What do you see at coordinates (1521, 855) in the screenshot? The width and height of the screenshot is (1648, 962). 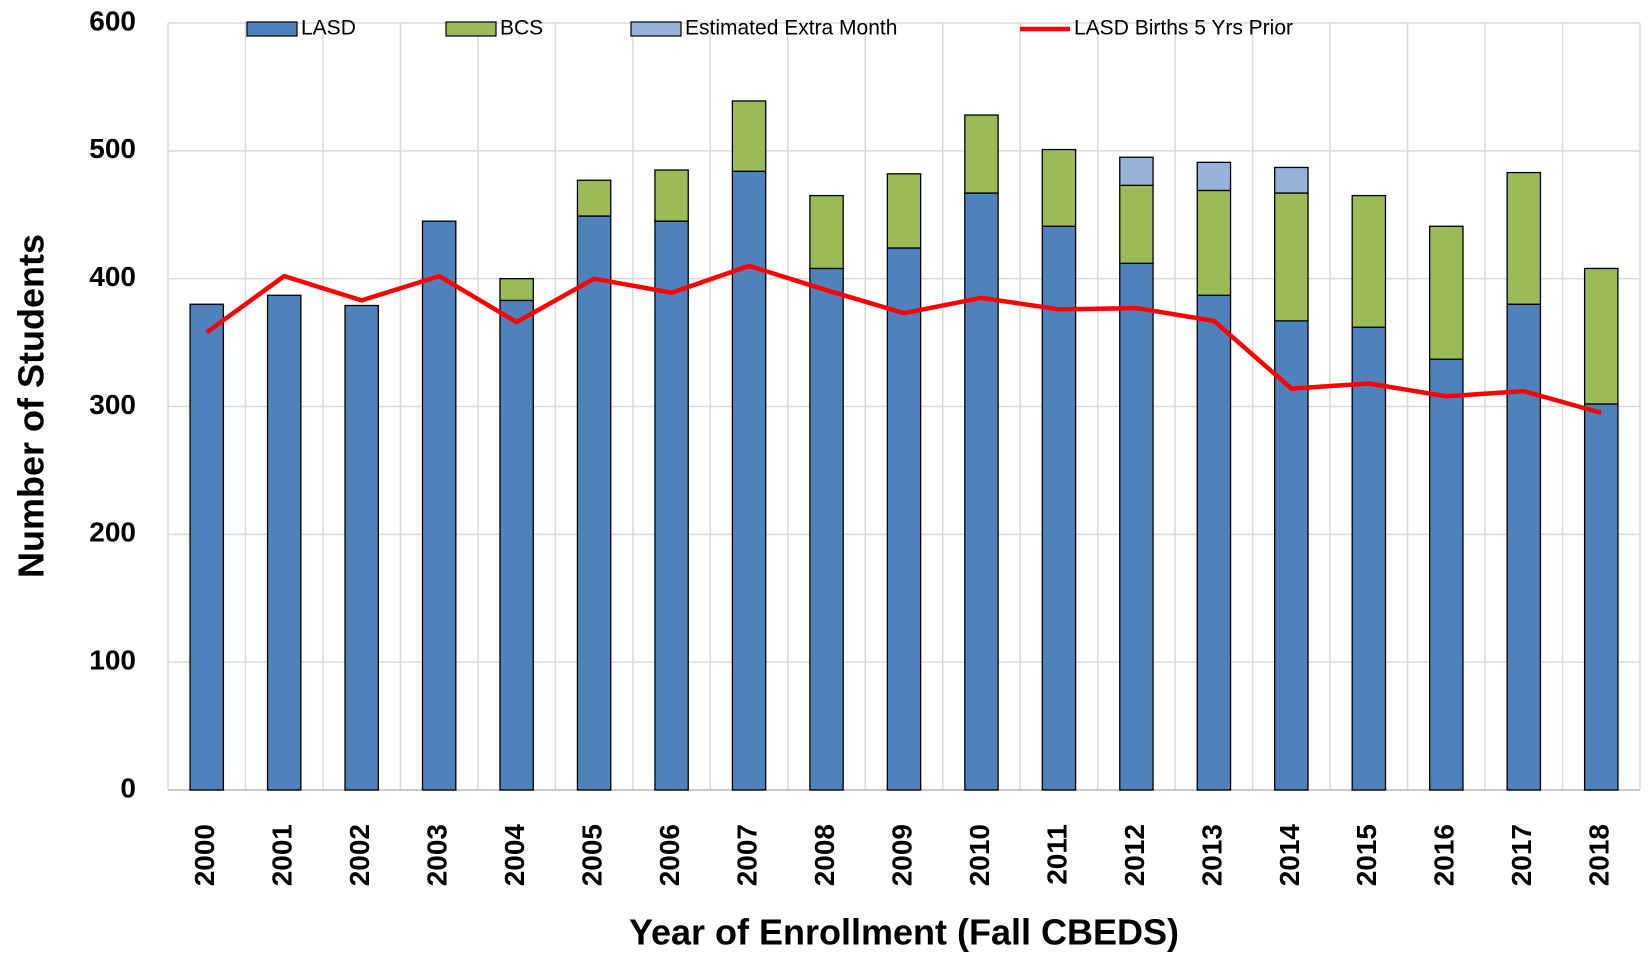 I see `x-tick-label: 2017` at bounding box center [1521, 855].